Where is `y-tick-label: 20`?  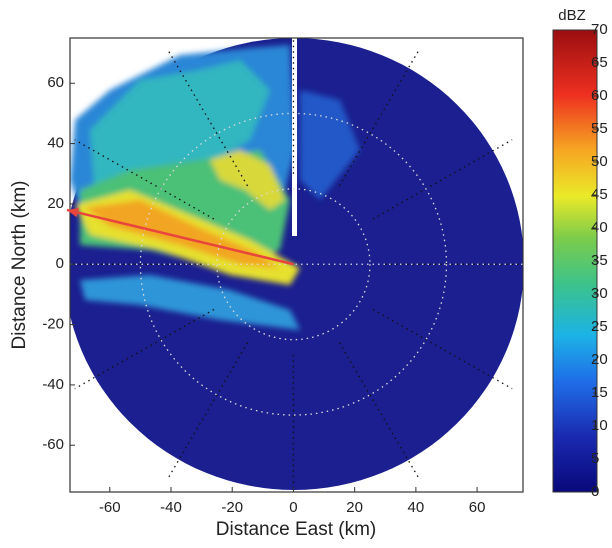
y-tick-label: 20 is located at coordinates (55, 203).